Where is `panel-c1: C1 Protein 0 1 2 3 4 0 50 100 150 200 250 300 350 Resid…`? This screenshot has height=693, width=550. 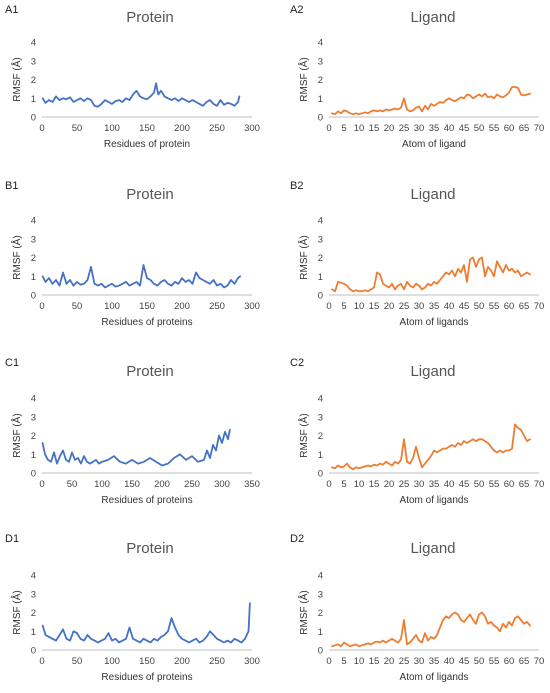
panel-c1: C1 Protein 0 1 2 3 4 0 50 100 150 200 250 300 350 Resid… is located at coordinates (132, 431).